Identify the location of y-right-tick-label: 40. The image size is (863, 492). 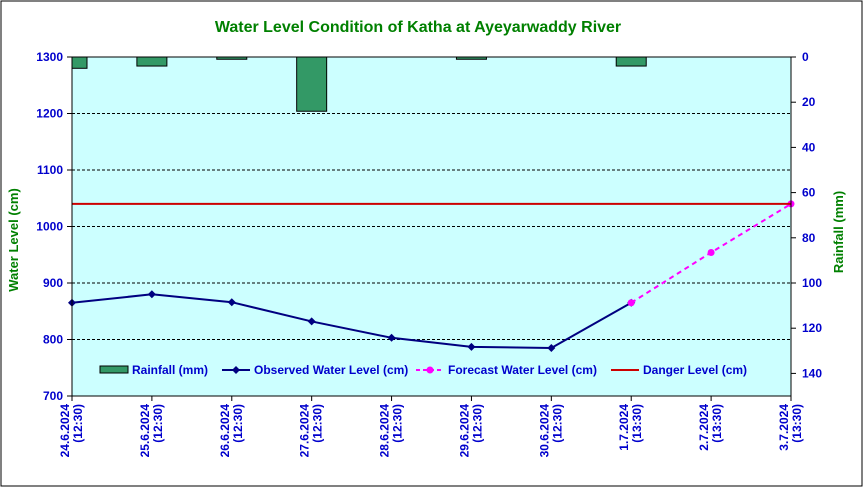
(809, 147).